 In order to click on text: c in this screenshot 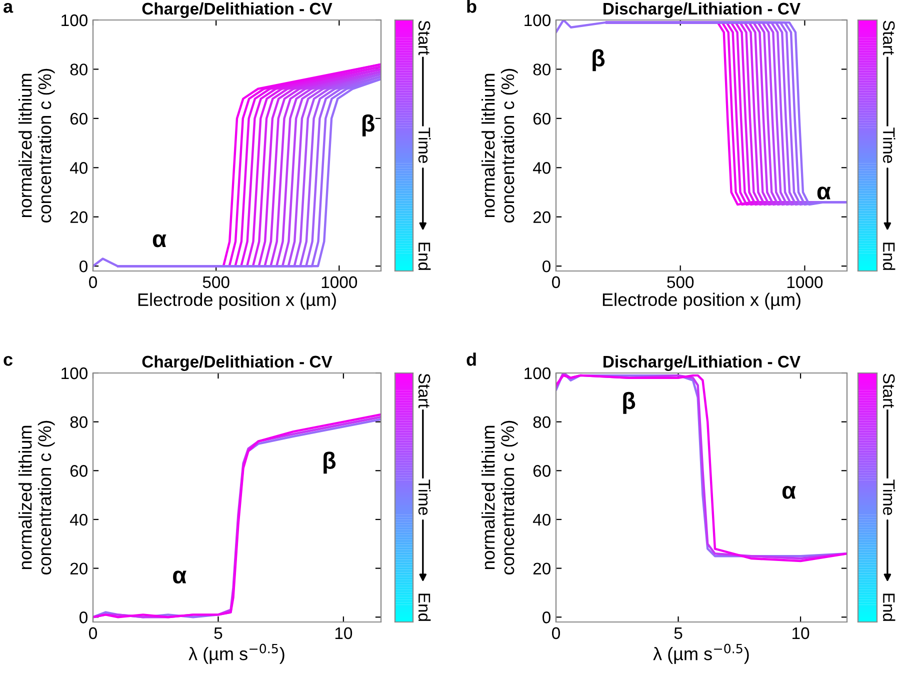, I will do `click(8, 361)`.